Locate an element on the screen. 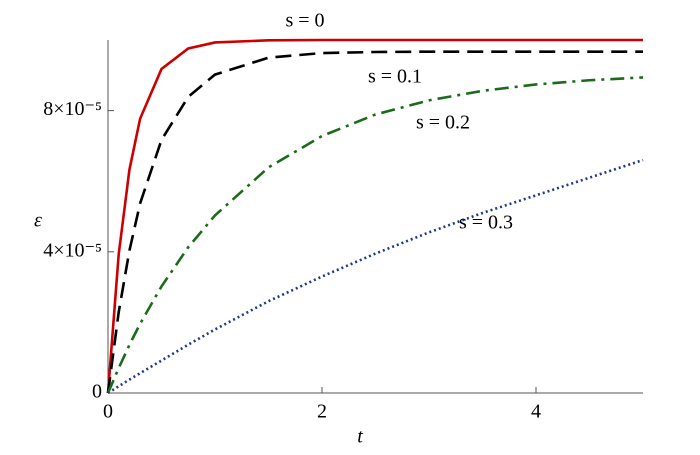 This screenshot has height=455, width=700. series-label: s = 0.1 is located at coordinates (395, 77).